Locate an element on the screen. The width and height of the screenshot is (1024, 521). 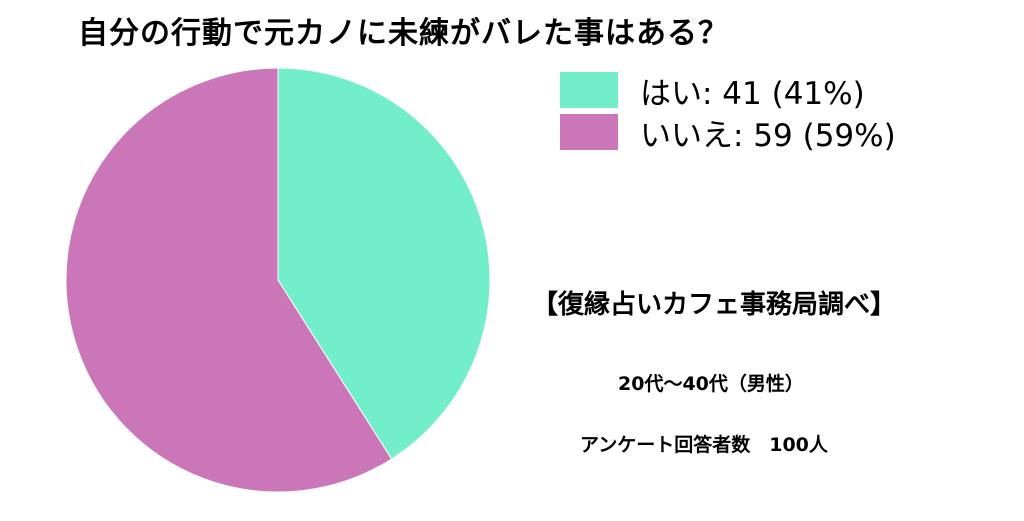
legend-label-no: いいえ: 59 (59%) is located at coordinates (768, 135).